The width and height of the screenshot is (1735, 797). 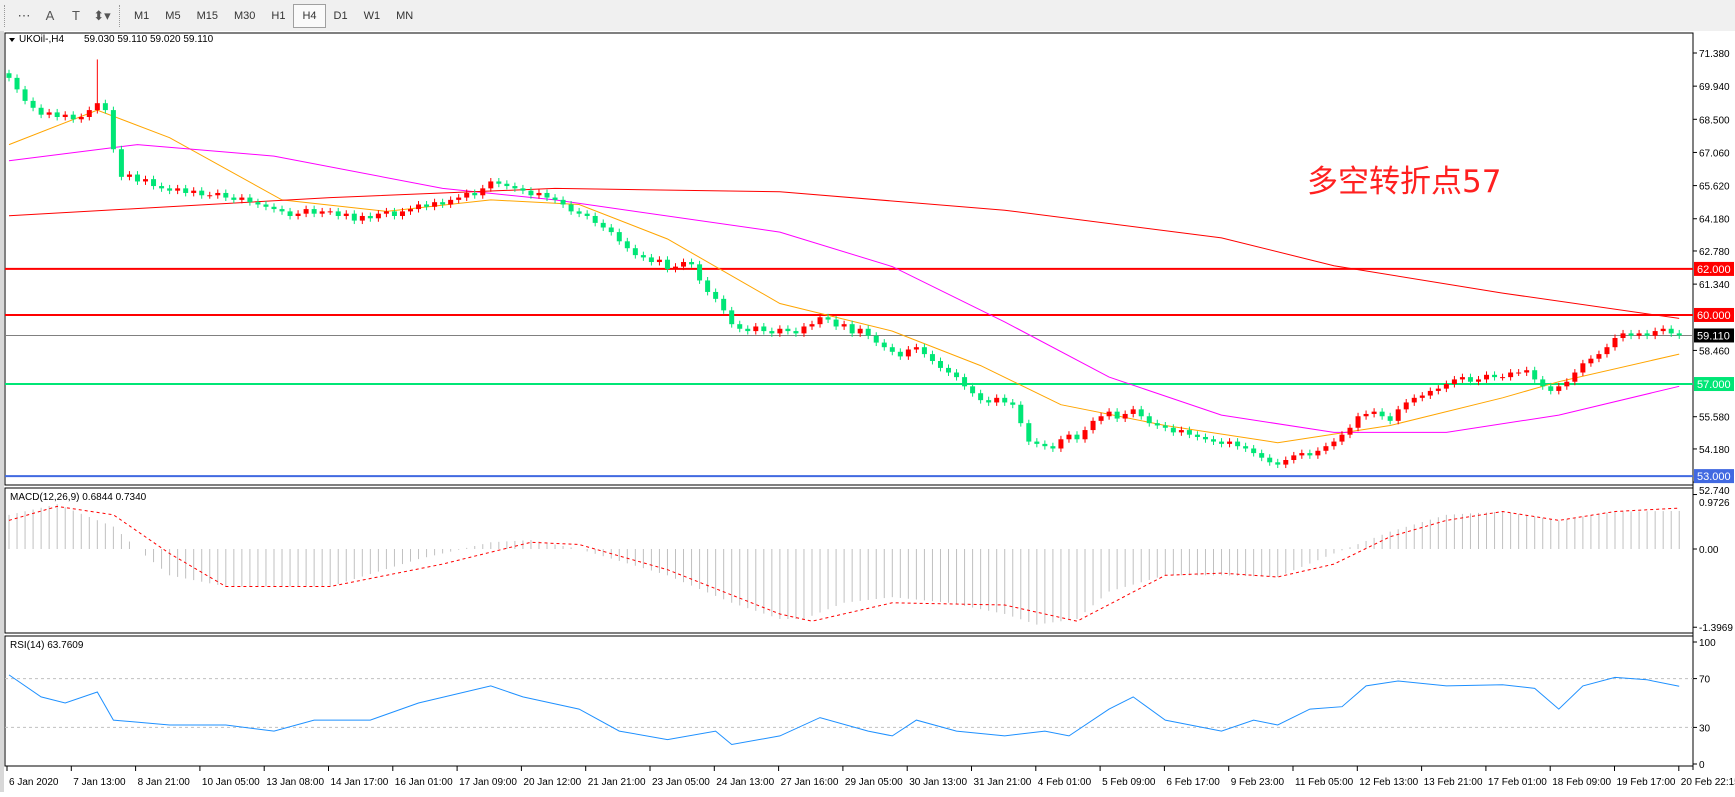 What do you see at coordinates (1714, 491) in the screenshot?
I see `price-tick-label: 52.740` at bounding box center [1714, 491].